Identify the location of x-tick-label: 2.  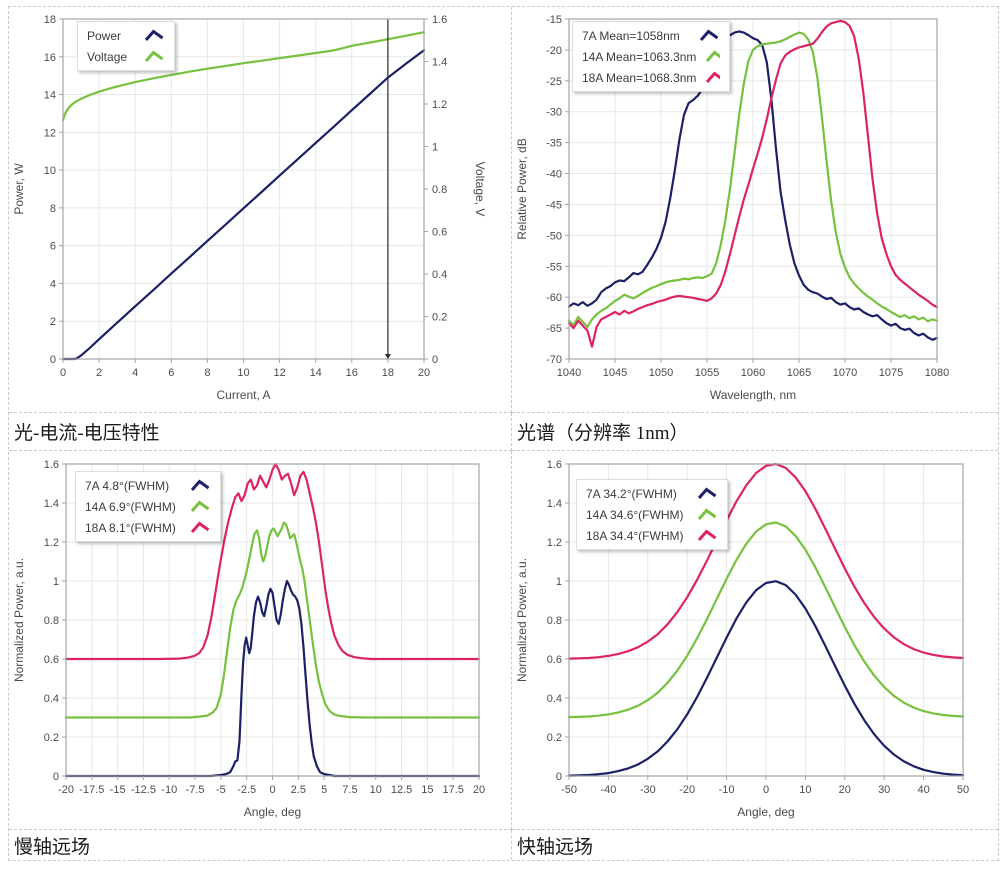
(99, 373).